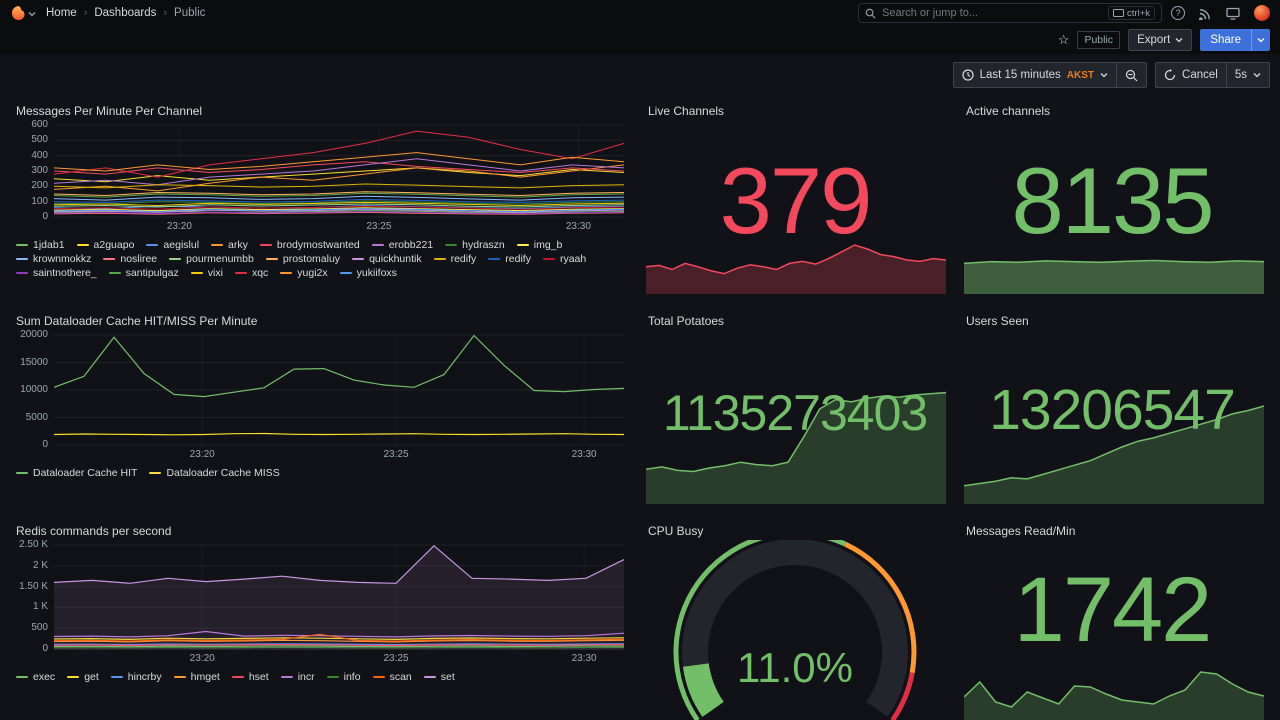  Describe the element at coordinates (564, 259) in the screenshot. I see `legend-item: ryaah` at that location.